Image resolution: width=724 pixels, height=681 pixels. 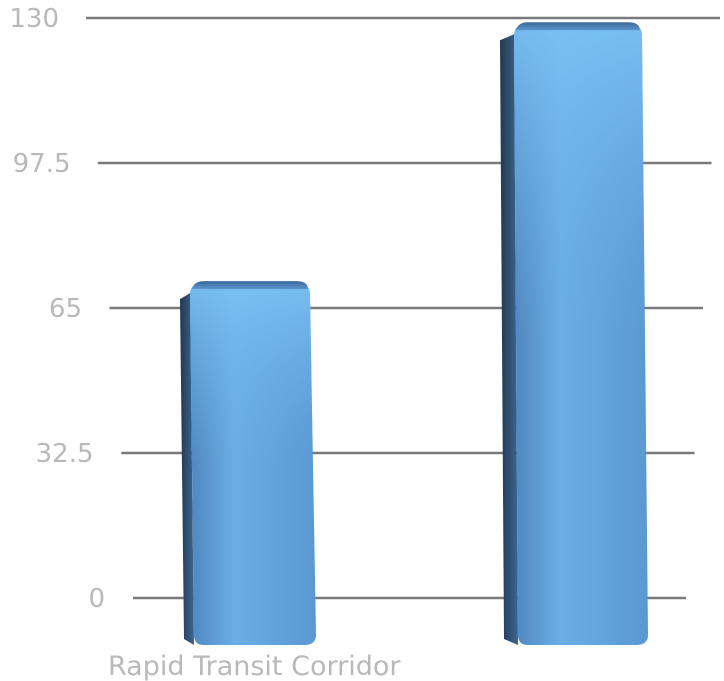 What do you see at coordinates (34, 19) in the screenshot?
I see `y-tick-label: 130` at bounding box center [34, 19].